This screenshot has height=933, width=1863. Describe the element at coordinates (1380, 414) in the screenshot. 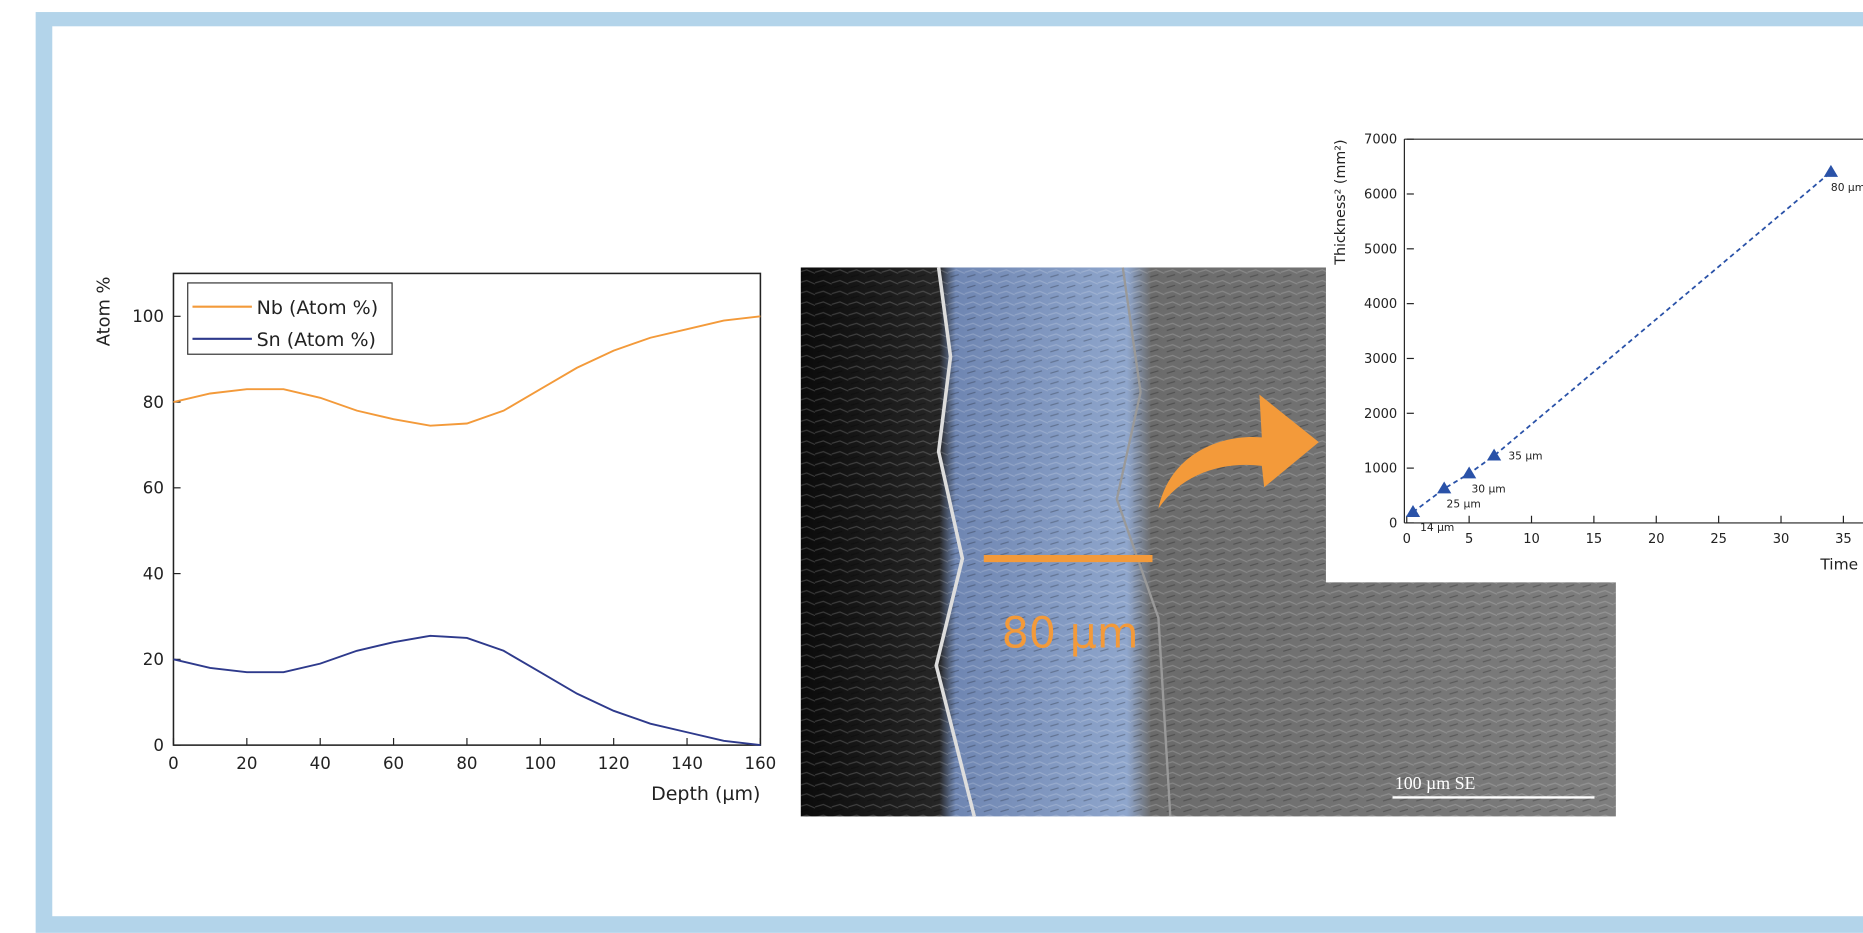

I see `y-tick-label: 2000` at that location.